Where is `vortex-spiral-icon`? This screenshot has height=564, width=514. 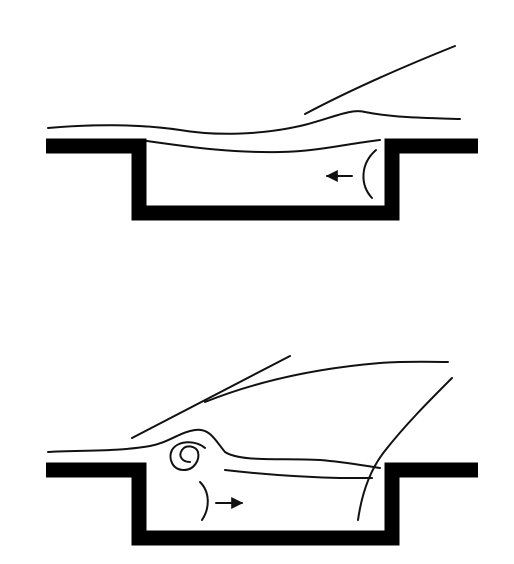
vortex-spiral-icon is located at coordinates (187, 456).